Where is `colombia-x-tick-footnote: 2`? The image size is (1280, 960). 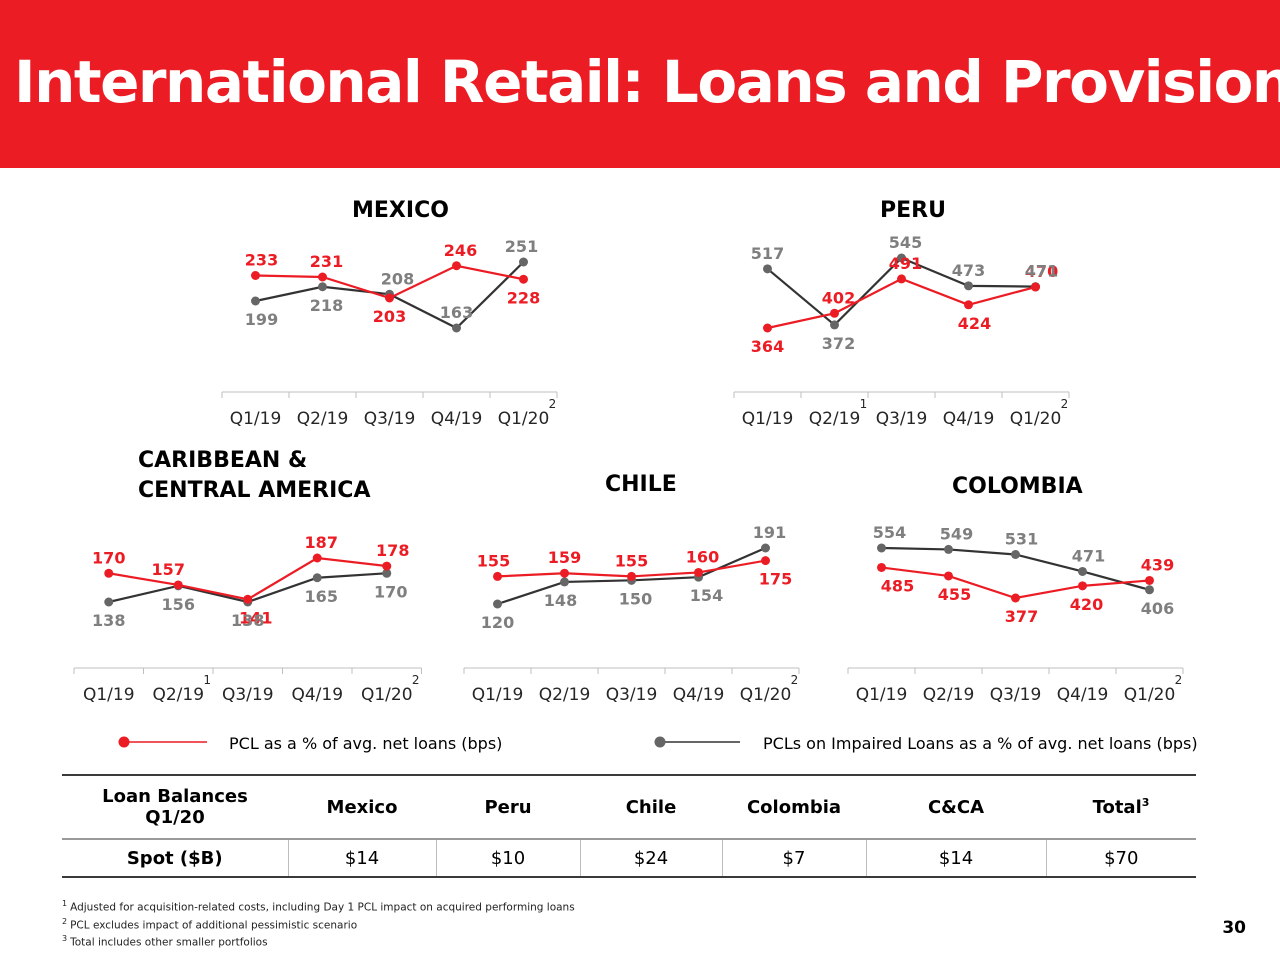 colombia-x-tick-footnote: 2 is located at coordinates (1179, 680).